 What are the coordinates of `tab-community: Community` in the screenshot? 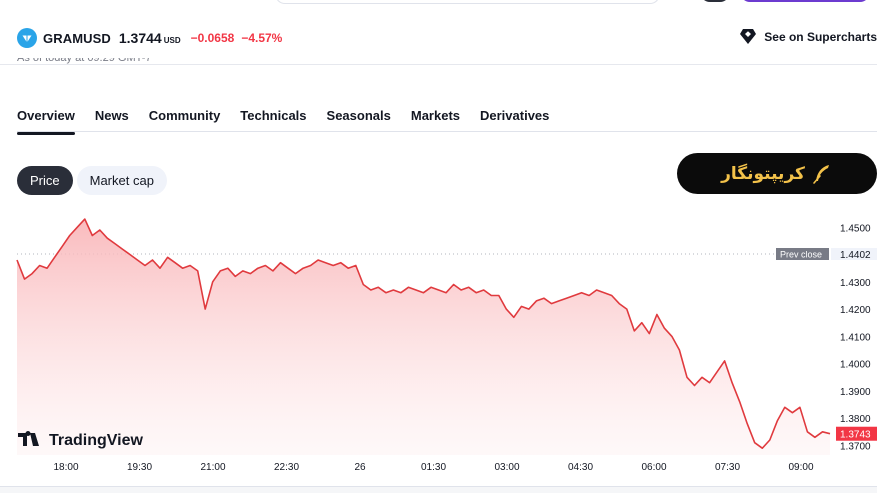 It's located at (184, 115).